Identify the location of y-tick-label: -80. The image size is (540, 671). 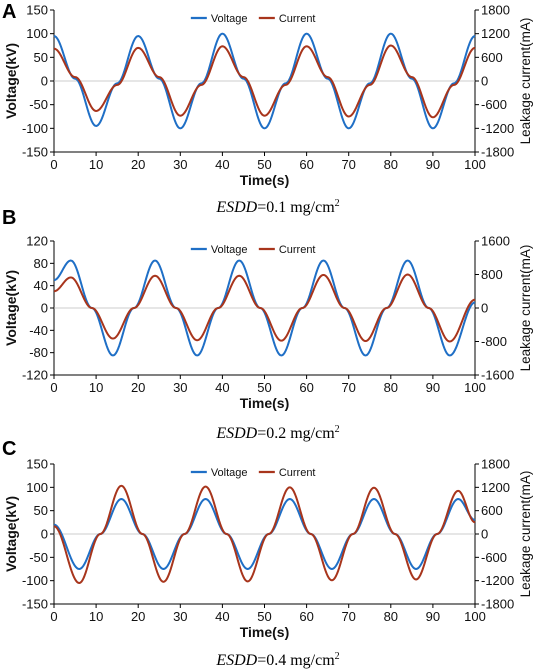
(38, 352).